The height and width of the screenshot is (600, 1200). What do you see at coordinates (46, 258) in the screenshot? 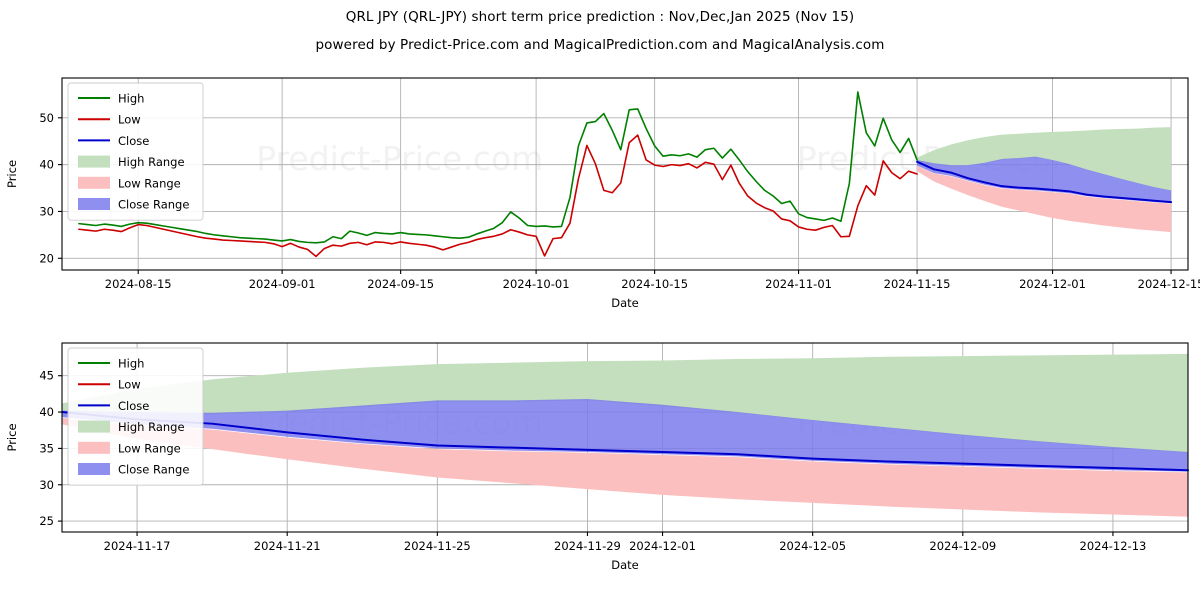
I see `y-tick-label: 20` at bounding box center [46, 258].